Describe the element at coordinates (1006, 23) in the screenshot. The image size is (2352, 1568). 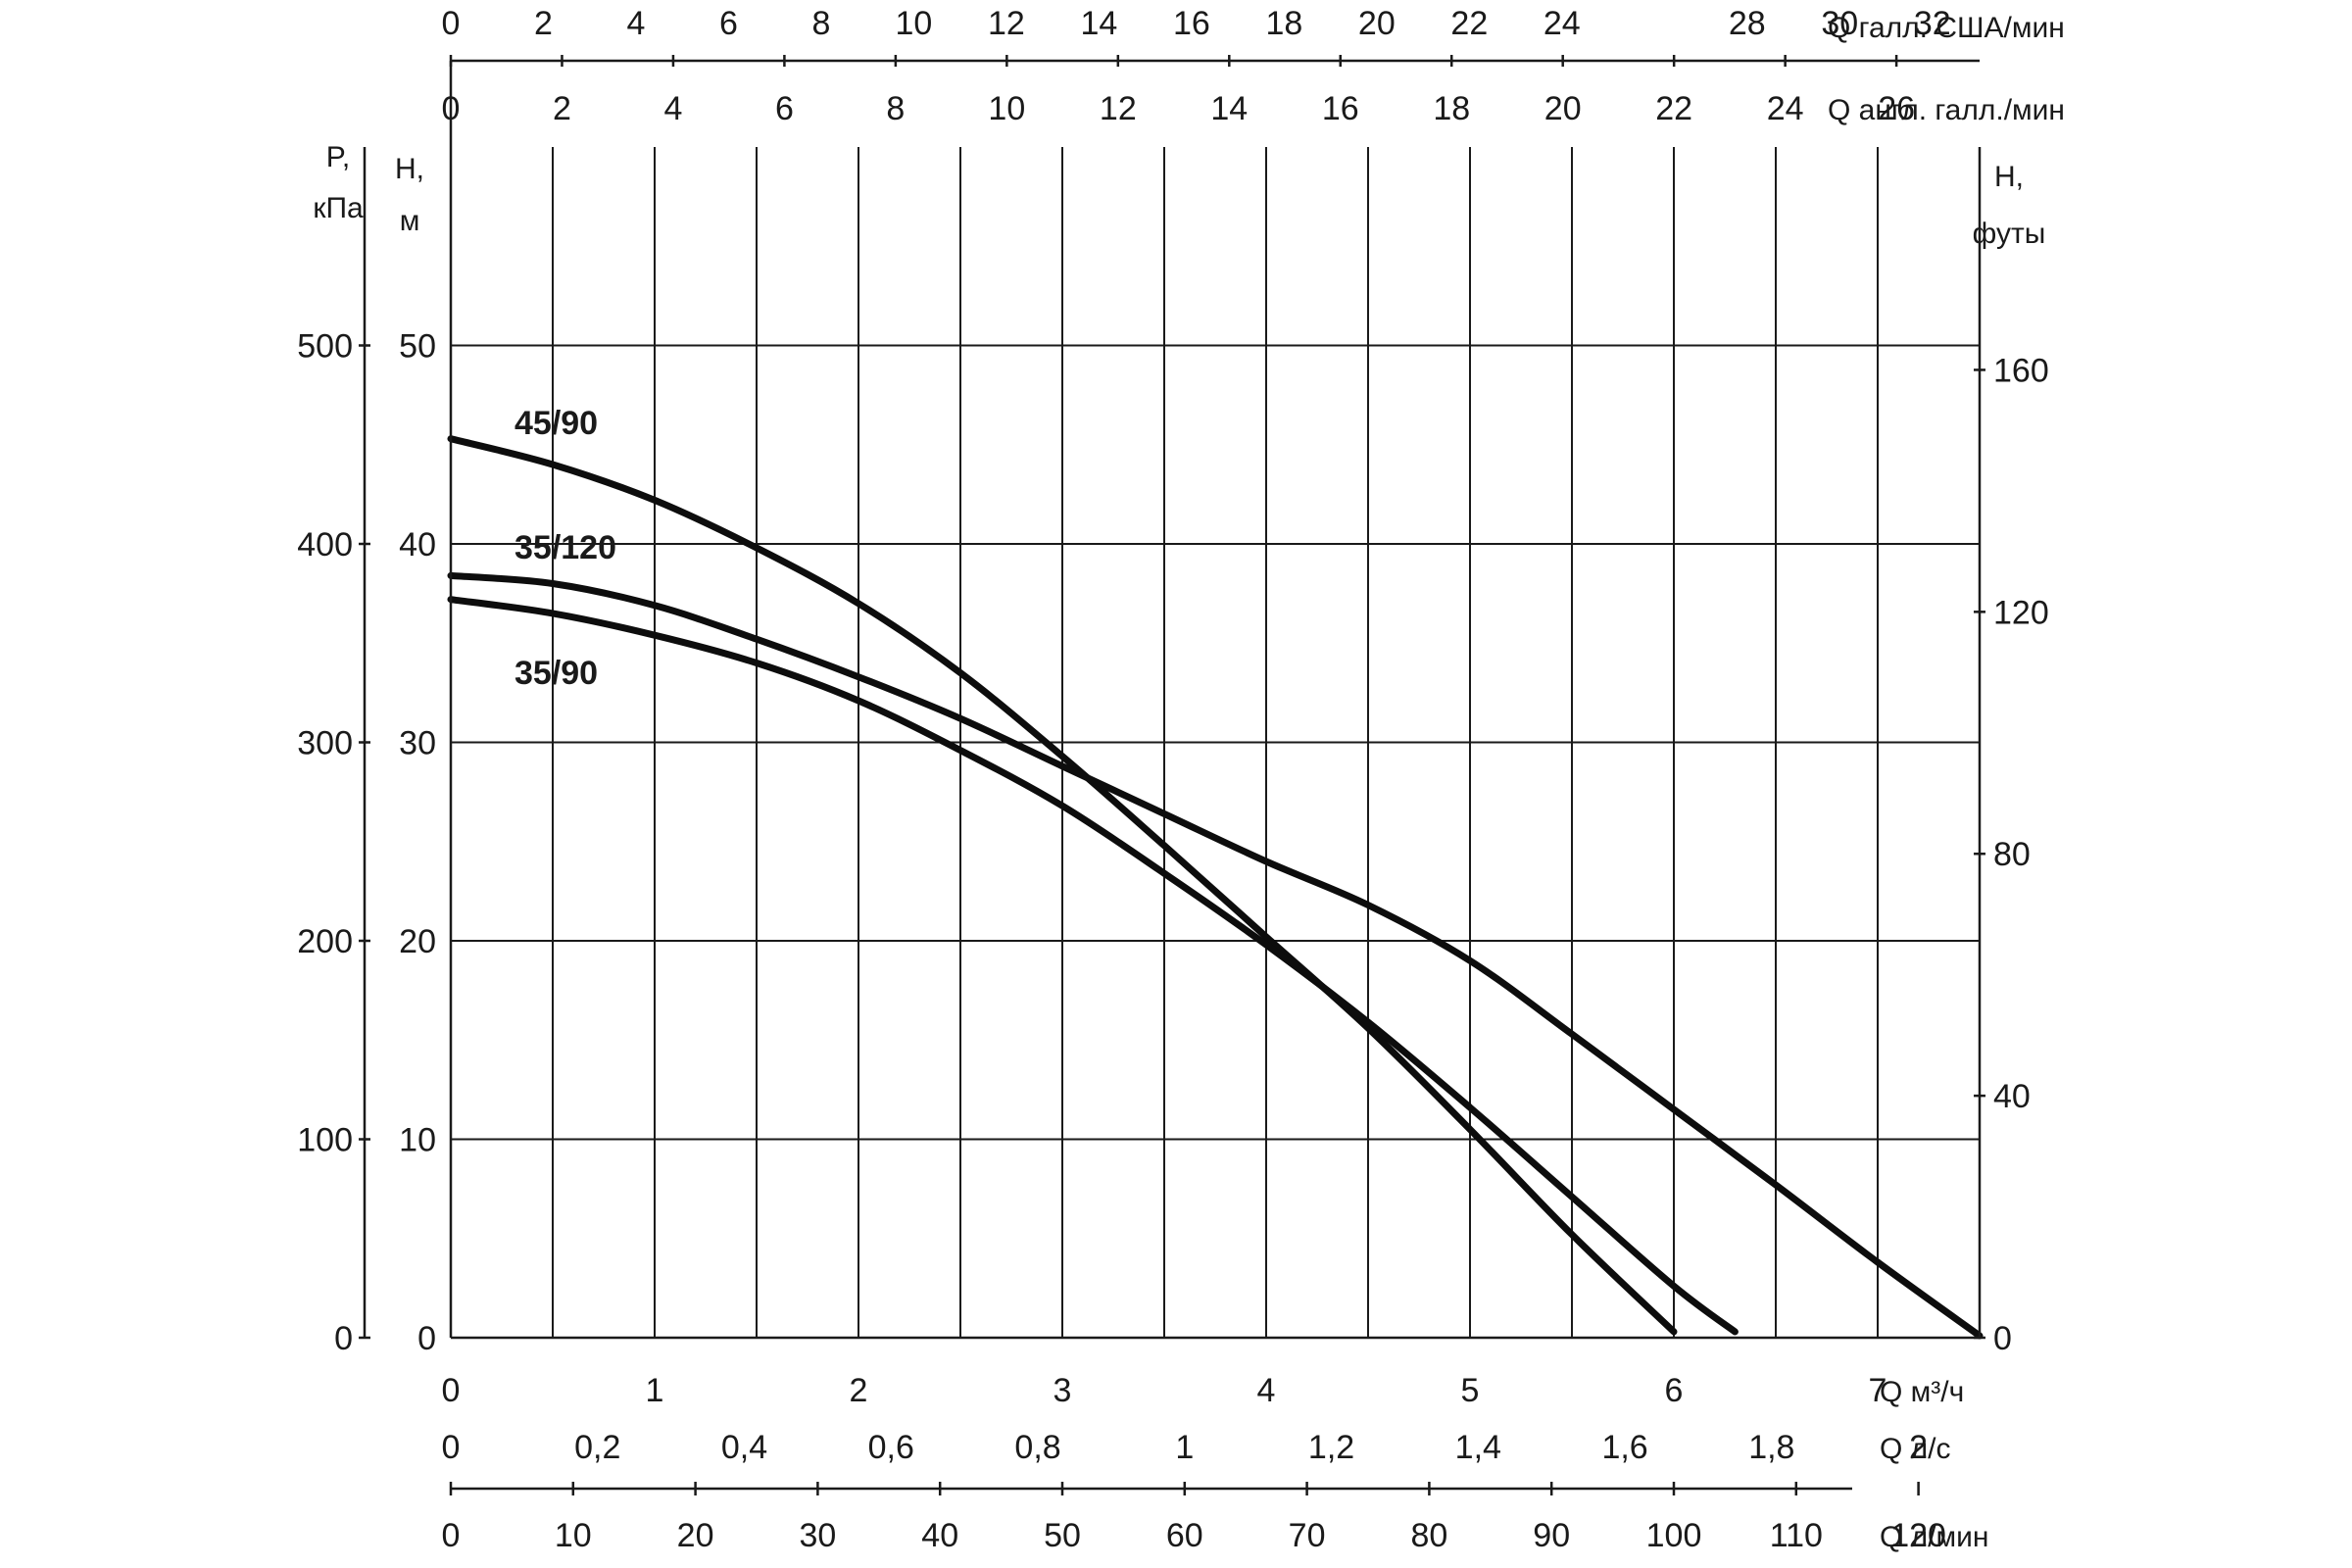
I see `us-gal-tick-label: 12` at that location.